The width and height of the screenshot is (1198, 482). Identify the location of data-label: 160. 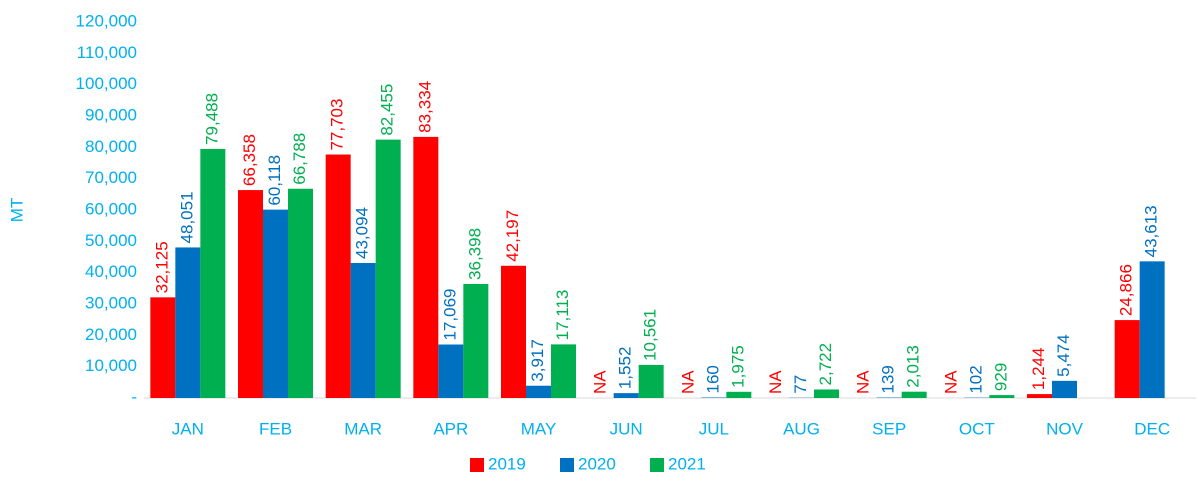
(712, 379).